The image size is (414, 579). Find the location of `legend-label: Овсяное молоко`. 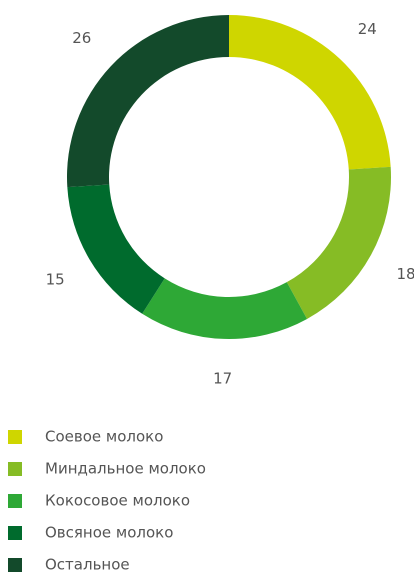

legend-label: Овсяное молоко is located at coordinates (109, 533).